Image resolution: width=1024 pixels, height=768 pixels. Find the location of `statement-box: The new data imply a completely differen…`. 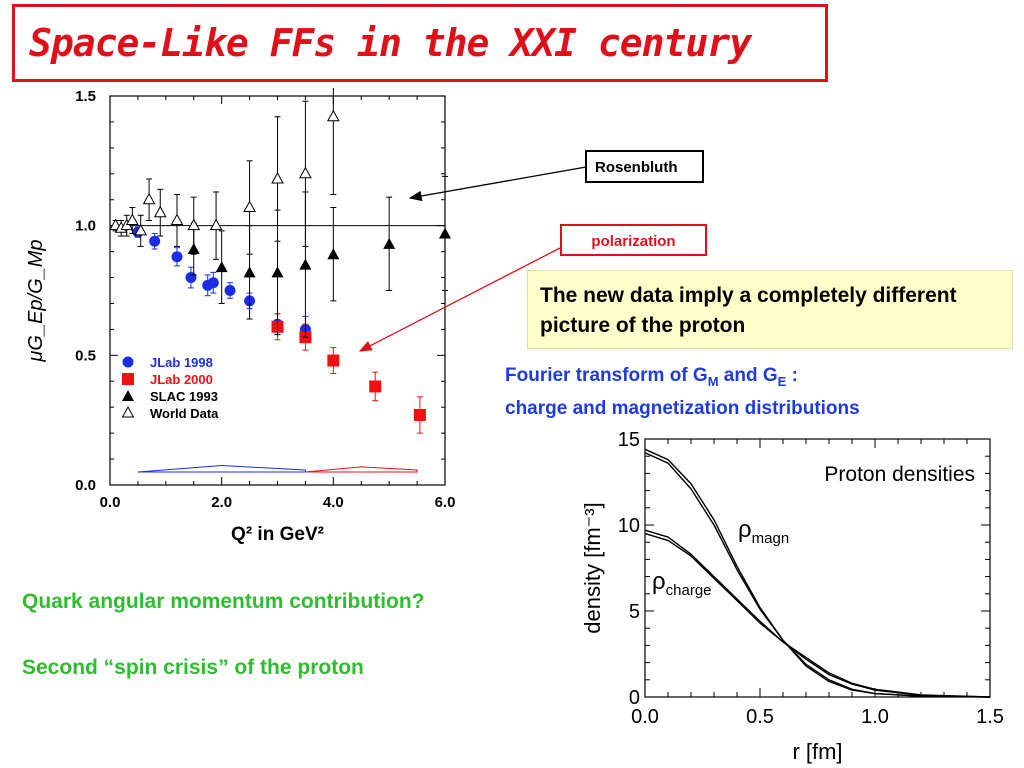

statement-box: The new data imply a completely differen… is located at coordinates (770, 309).